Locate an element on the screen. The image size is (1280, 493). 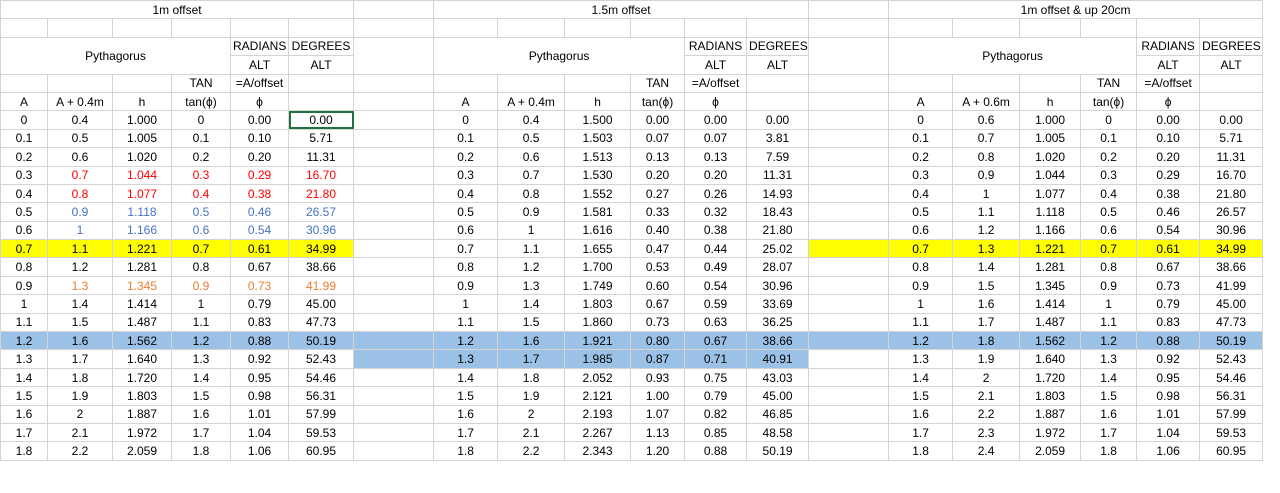
degrees-value: 14.93 is located at coordinates (778, 193).